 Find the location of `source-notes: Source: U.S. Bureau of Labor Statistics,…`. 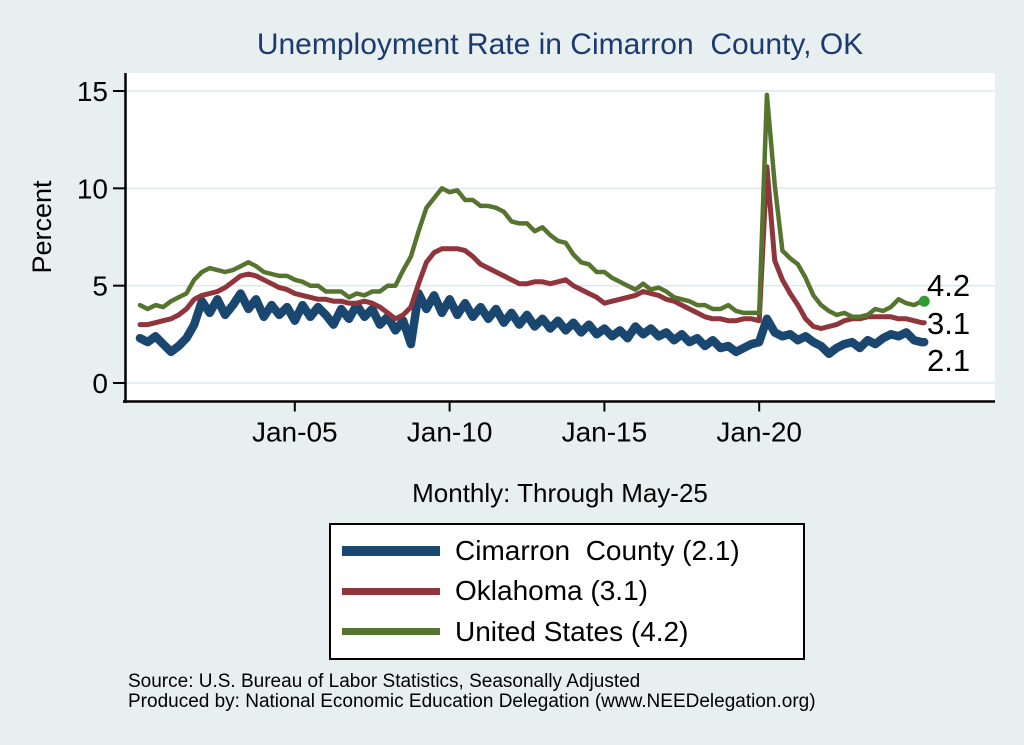

source-notes: Source: U.S. Bureau of Labor Statistics,… is located at coordinates (472, 692).